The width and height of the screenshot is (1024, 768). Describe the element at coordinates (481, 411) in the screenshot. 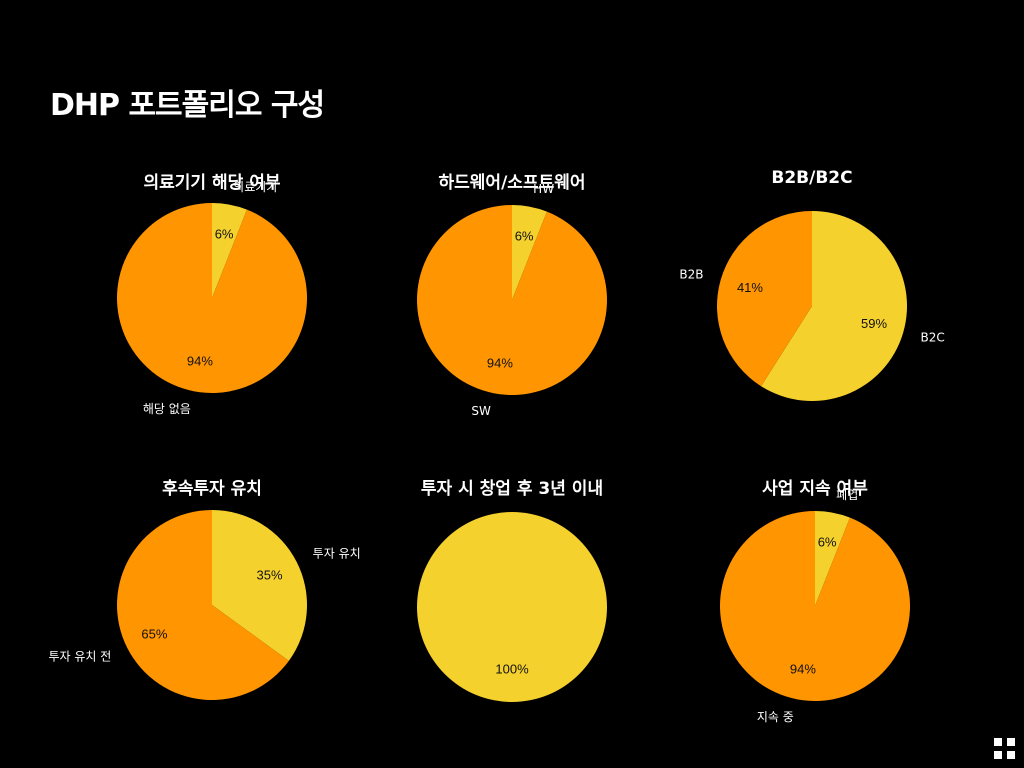

I see `slice-category-label: SW` at that location.